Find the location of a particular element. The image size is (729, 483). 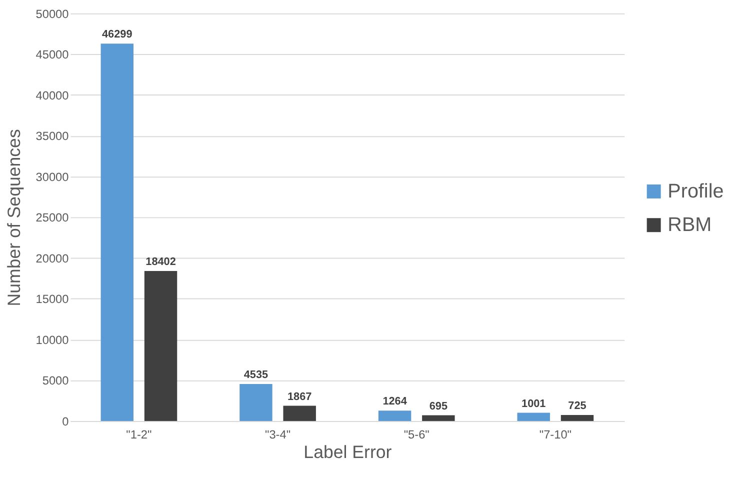

y-tick-label: 20000 is located at coordinates (53, 258).